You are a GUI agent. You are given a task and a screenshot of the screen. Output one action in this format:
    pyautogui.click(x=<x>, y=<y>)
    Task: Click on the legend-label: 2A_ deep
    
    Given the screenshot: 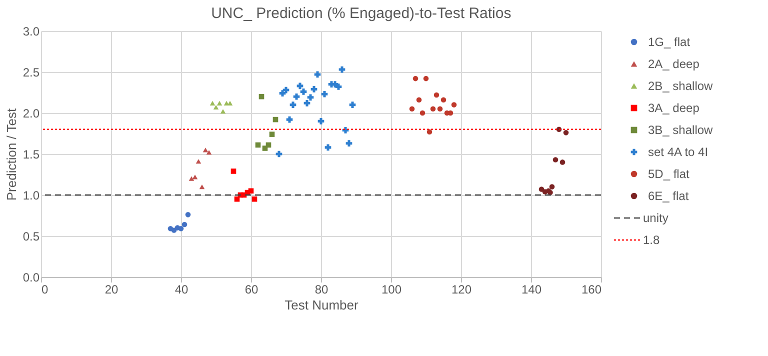 What is the action you would take?
    pyautogui.click(x=674, y=64)
    